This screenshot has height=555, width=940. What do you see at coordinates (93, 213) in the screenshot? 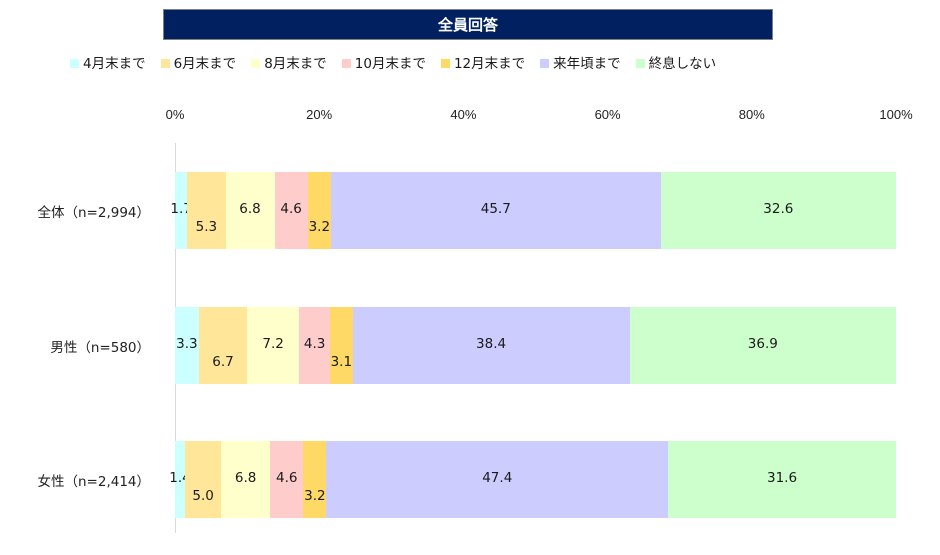
I see `category-label: 全体（n=2,994）` at bounding box center [93, 213].